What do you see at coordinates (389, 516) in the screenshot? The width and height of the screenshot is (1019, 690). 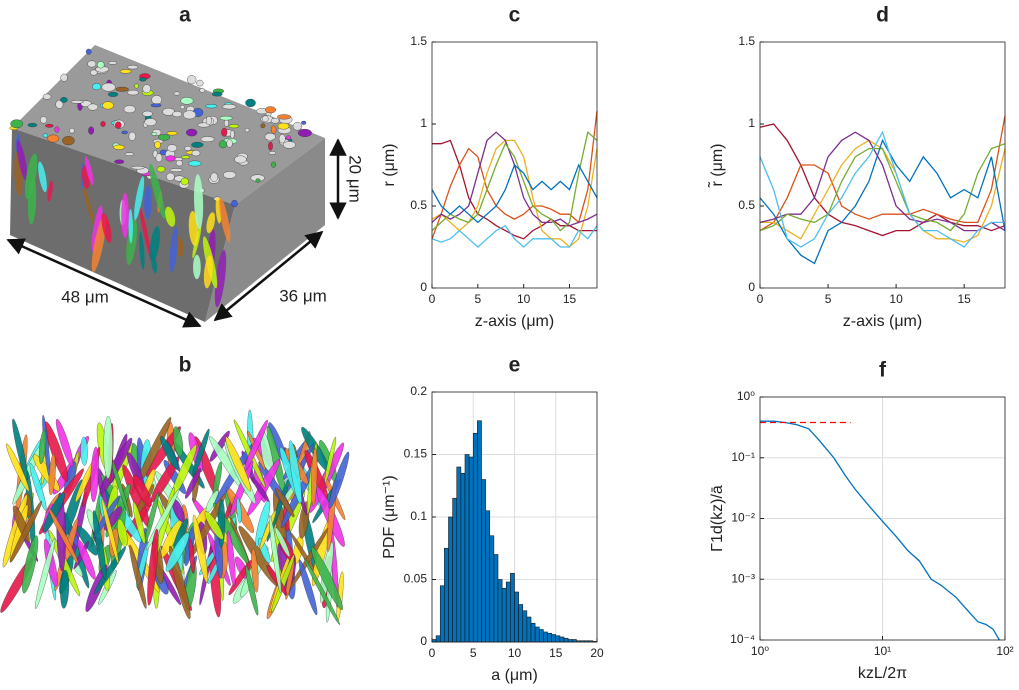 I see `y-axis-label: PDF (μm⁻¹)` at bounding box center [389, 516].